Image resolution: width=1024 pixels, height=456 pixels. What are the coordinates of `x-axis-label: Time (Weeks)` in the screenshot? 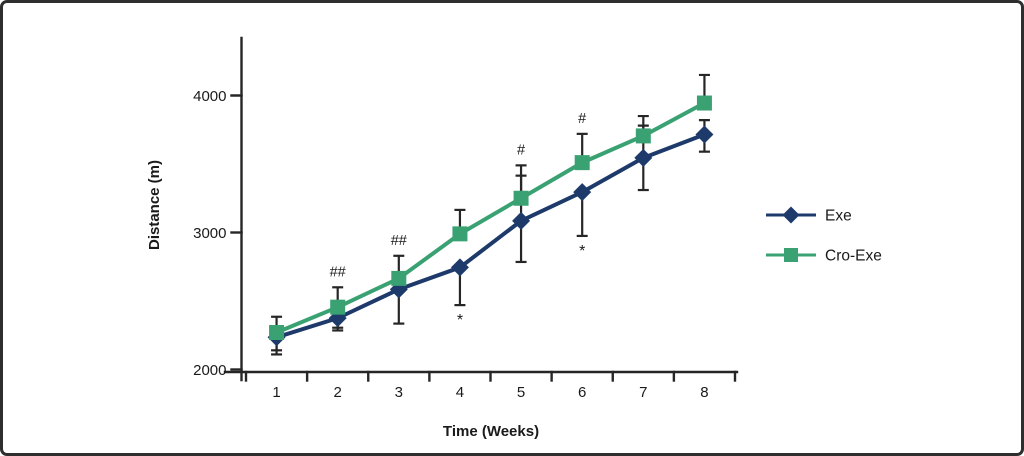 It's located at (491, 431).